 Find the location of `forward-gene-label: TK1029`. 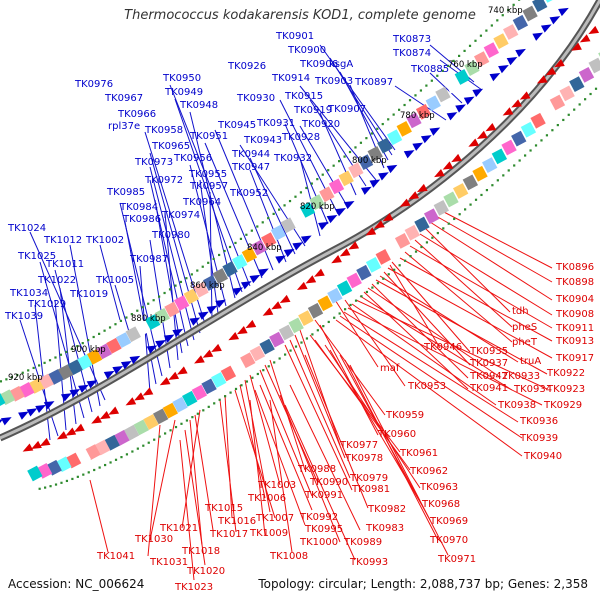

forward-gene-label: TK1029 is located at coordinates (46, 304).